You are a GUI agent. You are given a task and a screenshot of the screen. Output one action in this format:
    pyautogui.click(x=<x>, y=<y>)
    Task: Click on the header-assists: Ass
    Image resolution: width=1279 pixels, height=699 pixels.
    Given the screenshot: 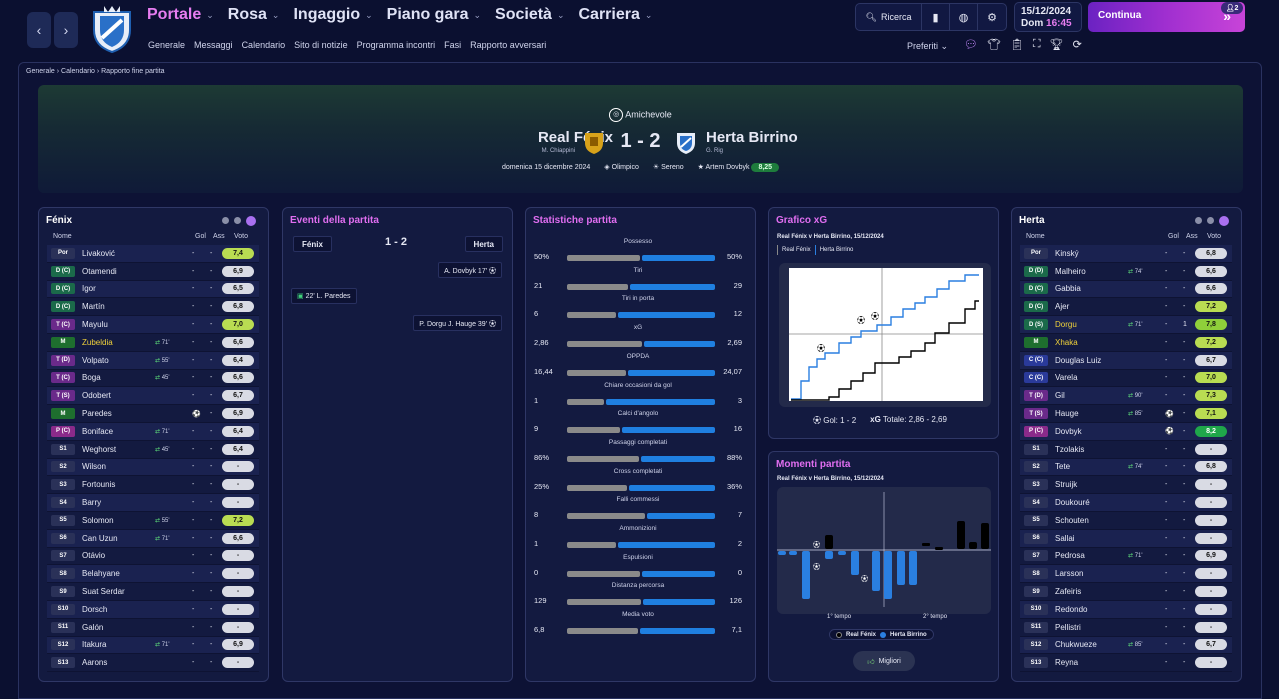 What is the action you would take?
    pyautogui.click(x=1192, y=236)
    